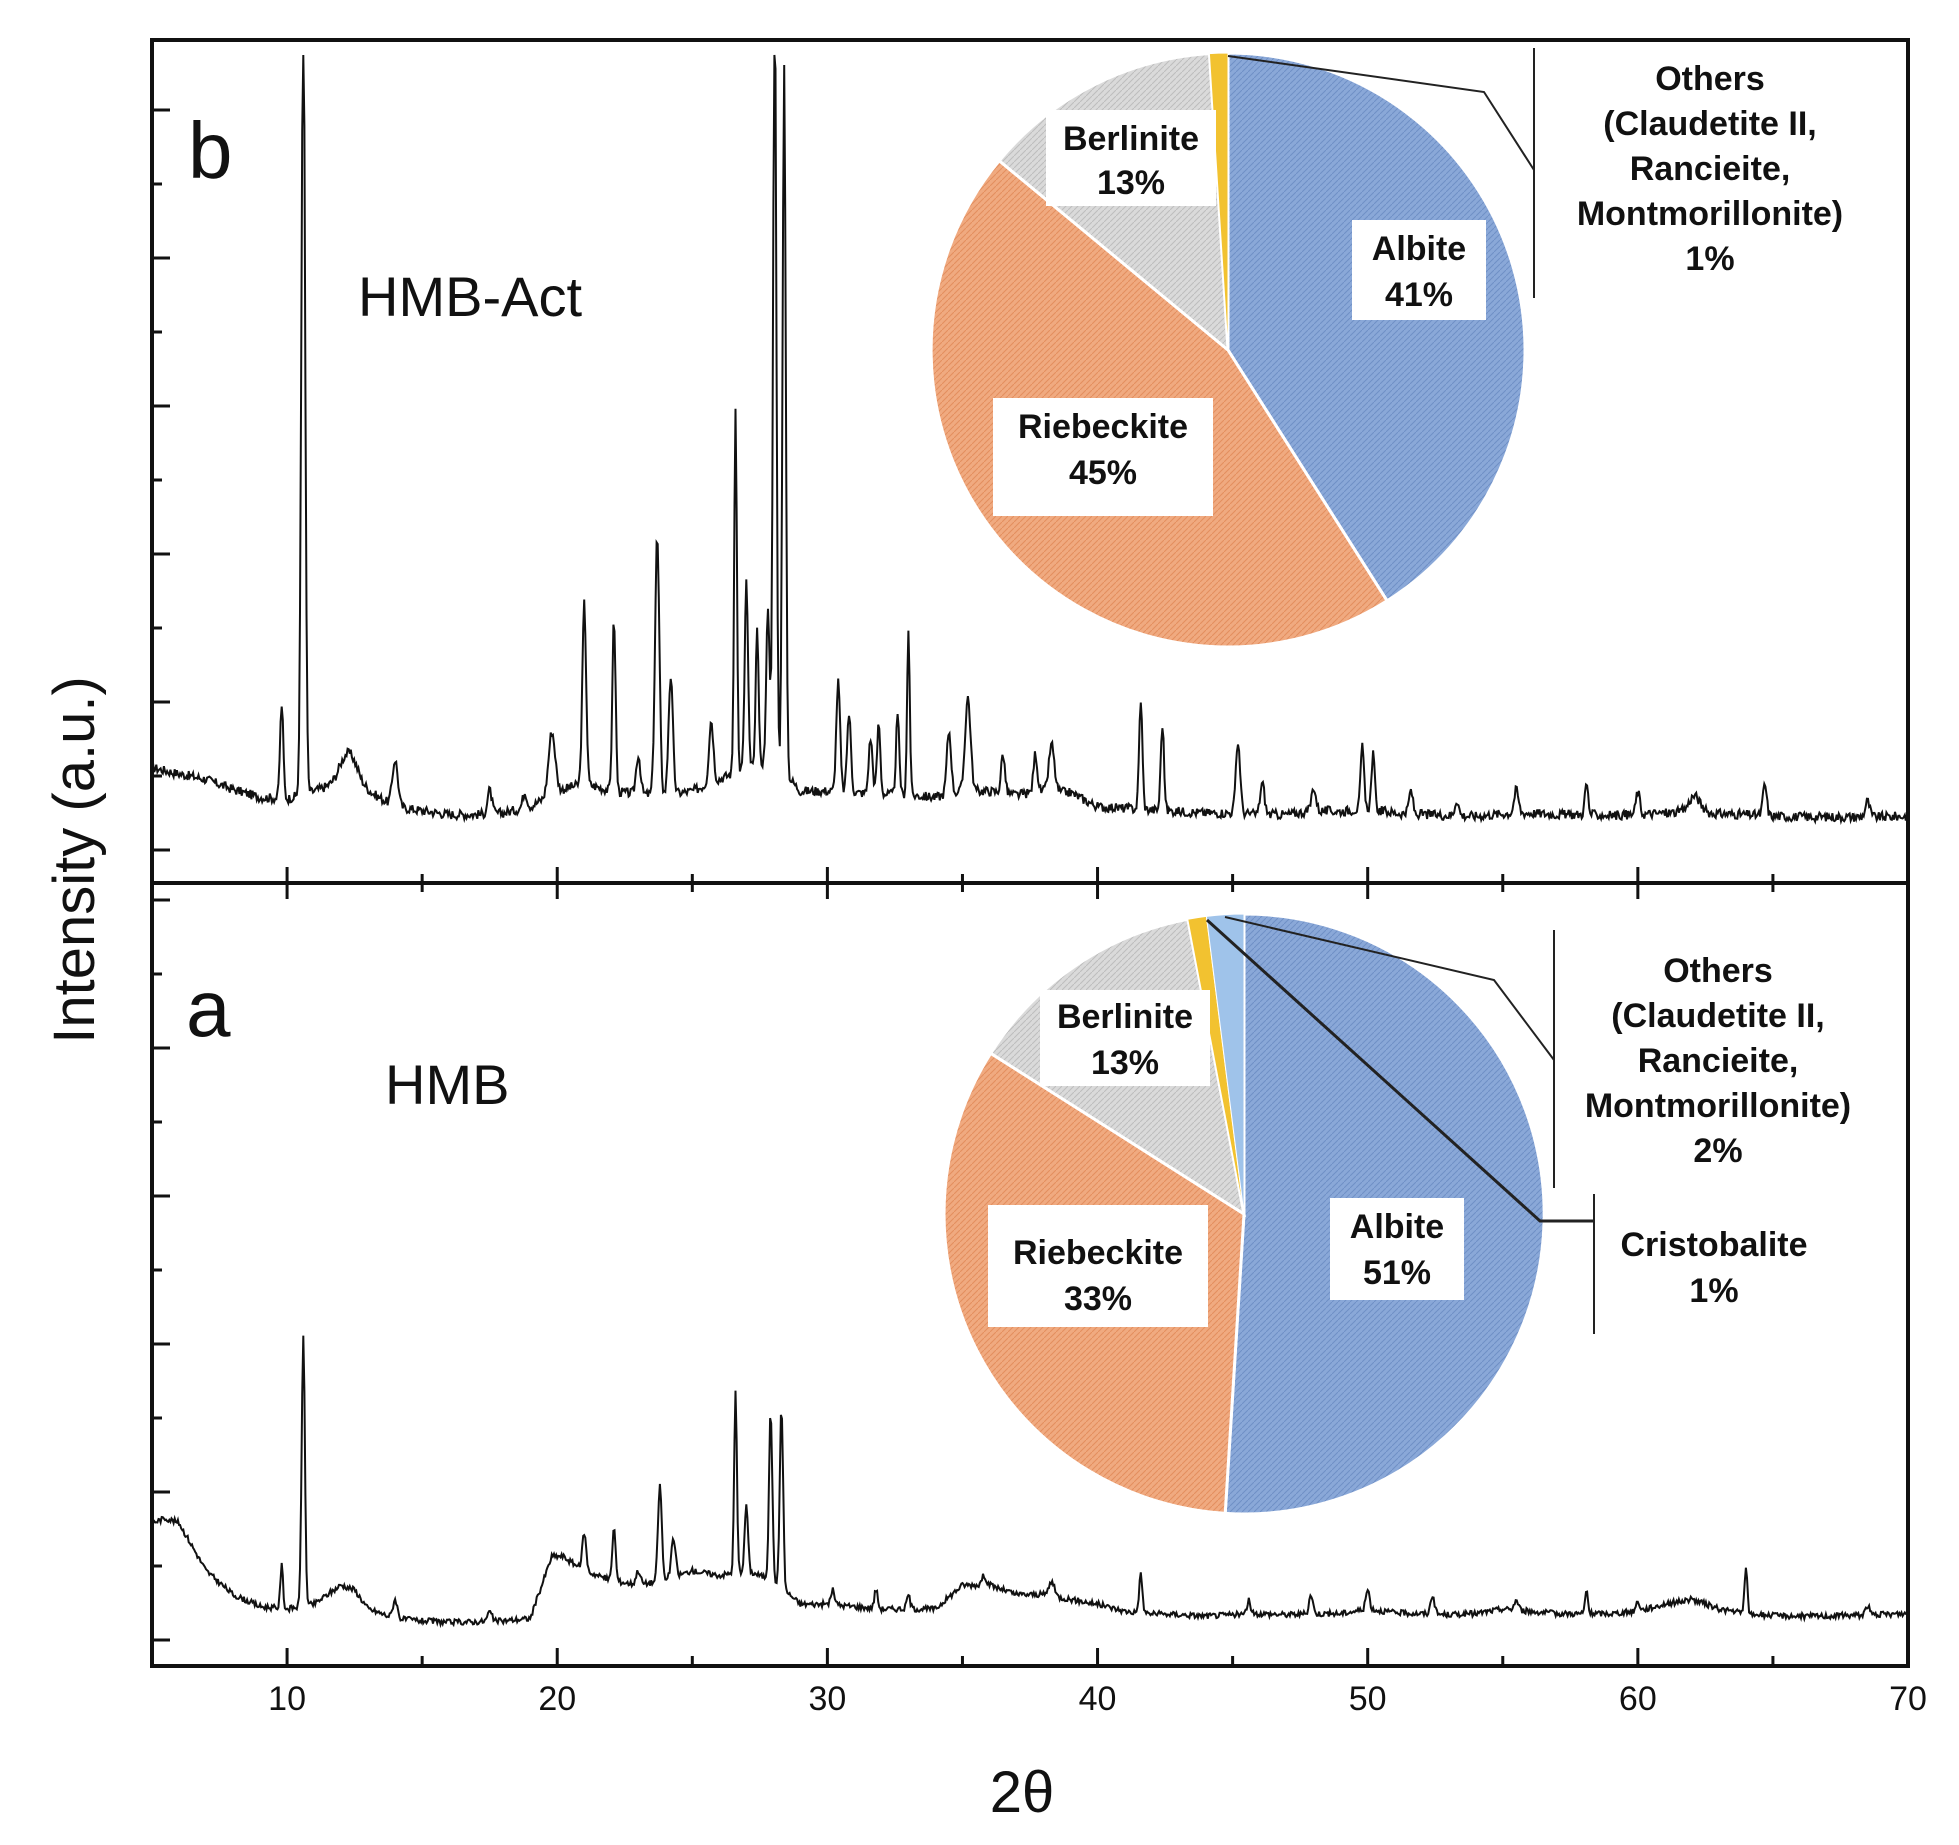 This screenshot has height=1845, width=1959. I want to click on x-tick-label: 40, so click(1098, 1699).